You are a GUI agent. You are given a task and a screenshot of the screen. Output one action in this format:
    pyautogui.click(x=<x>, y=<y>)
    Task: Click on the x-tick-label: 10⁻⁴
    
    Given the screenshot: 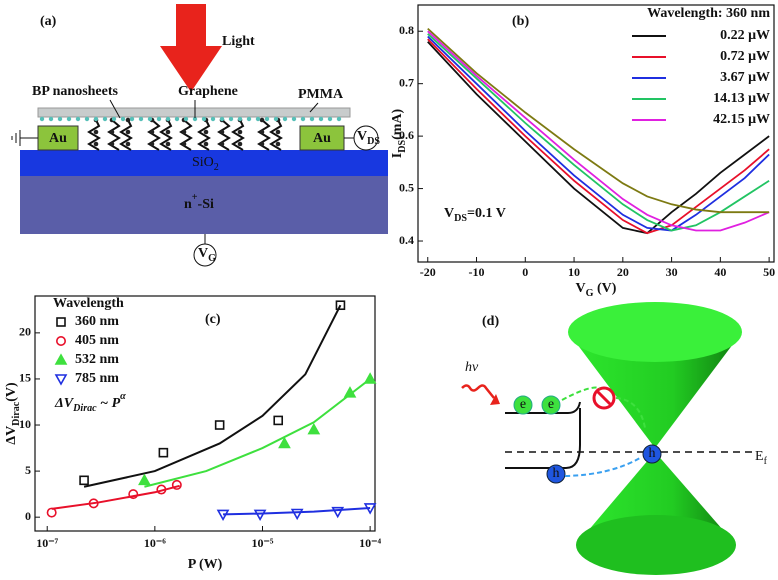 What is the action you would take?
    pyautogui.click(x=370, y=543)
    